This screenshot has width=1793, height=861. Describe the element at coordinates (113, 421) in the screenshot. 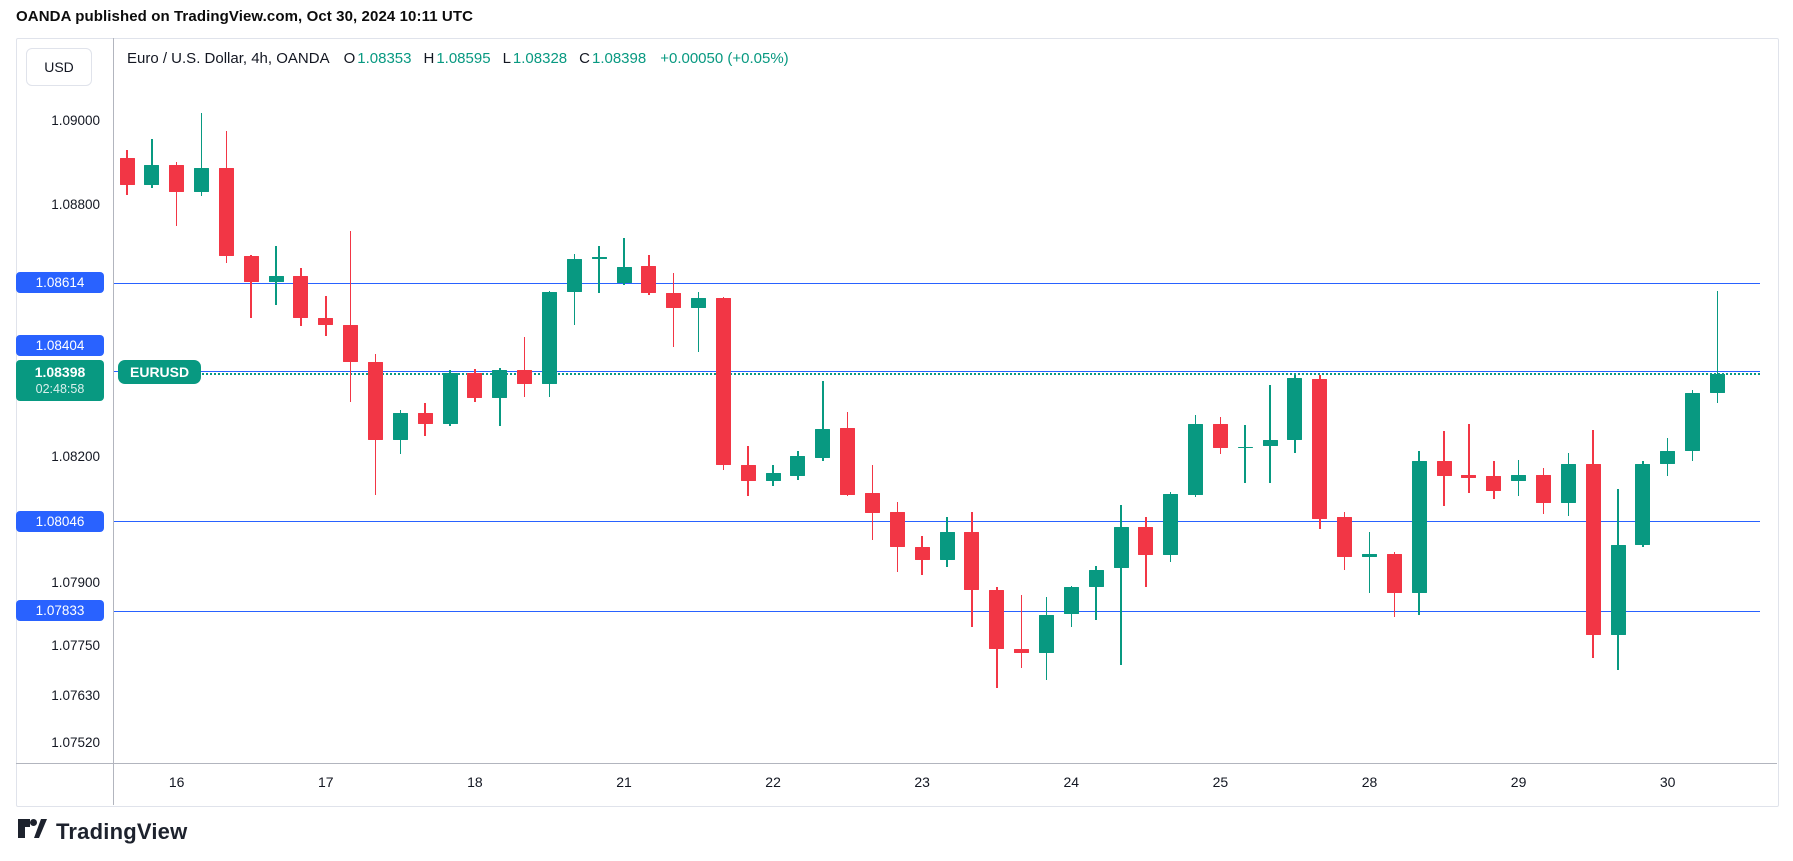

I see `price-axis-separator` at that location.